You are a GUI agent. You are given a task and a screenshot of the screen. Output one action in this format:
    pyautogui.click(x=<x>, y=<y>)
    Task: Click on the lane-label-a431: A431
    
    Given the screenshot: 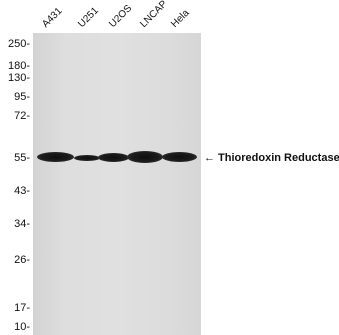 What is the action you would take?
    pyautogui.click(x=52, y=18)
    